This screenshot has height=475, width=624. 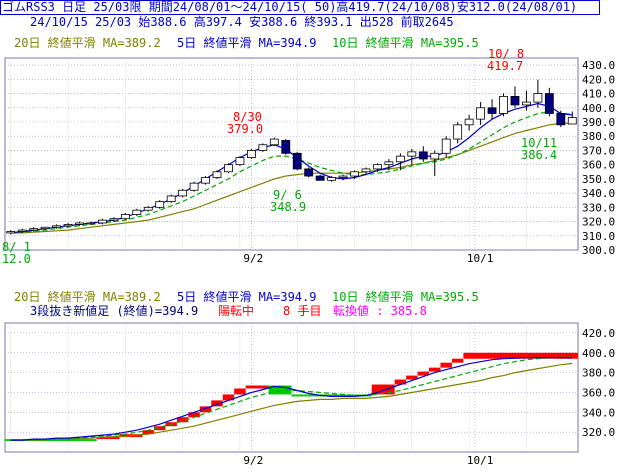 I want to click on bottom-legend-ma5: 5日 終値平滑 MA=394.9, so click(x=247, y=297).